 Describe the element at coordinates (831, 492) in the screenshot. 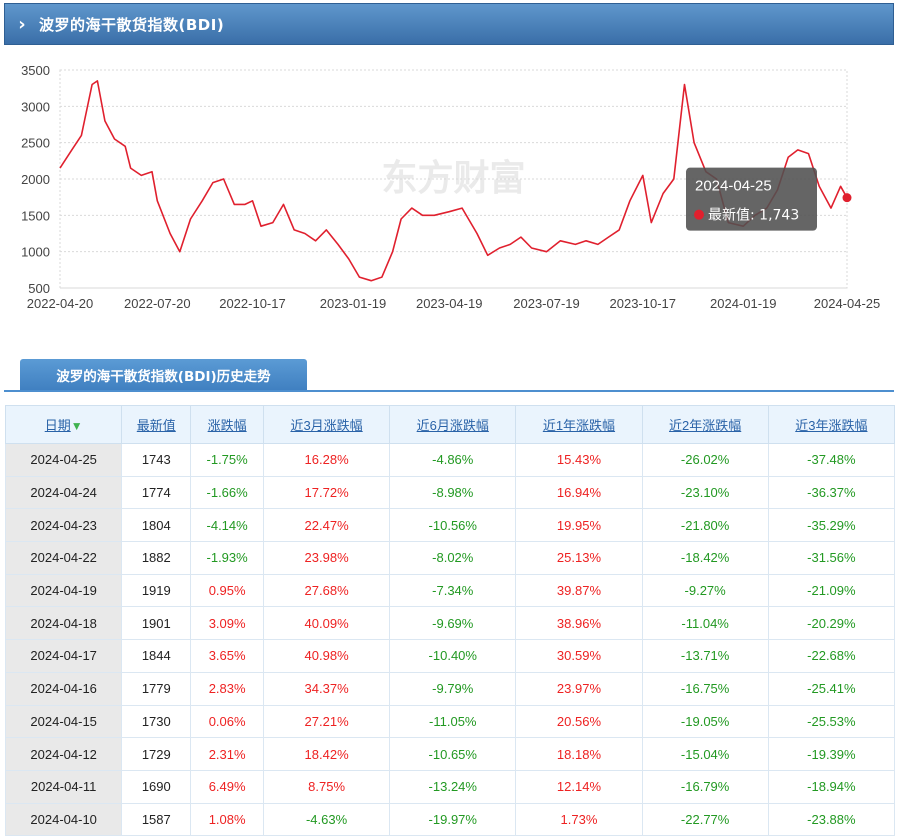

I see `change-cell: -36.37%` at that location.